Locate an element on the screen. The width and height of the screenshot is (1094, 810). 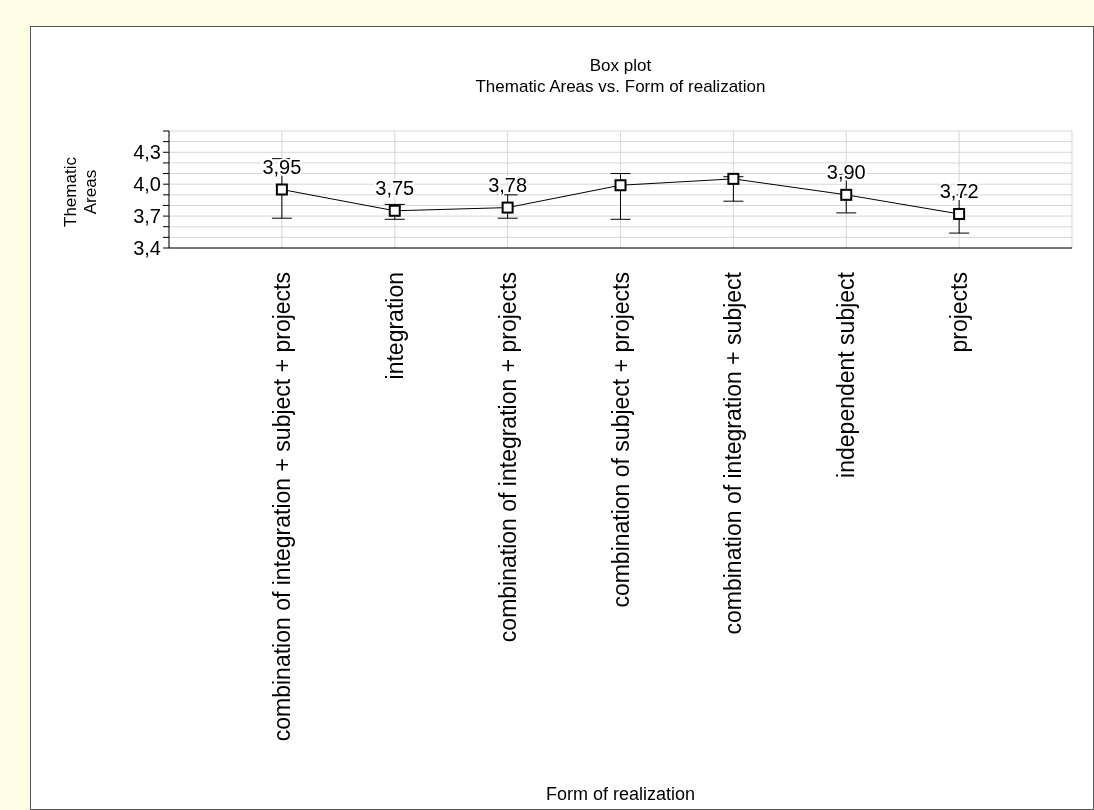
y-axis-title: Thematic Areas is located at coordinates (81, 192).